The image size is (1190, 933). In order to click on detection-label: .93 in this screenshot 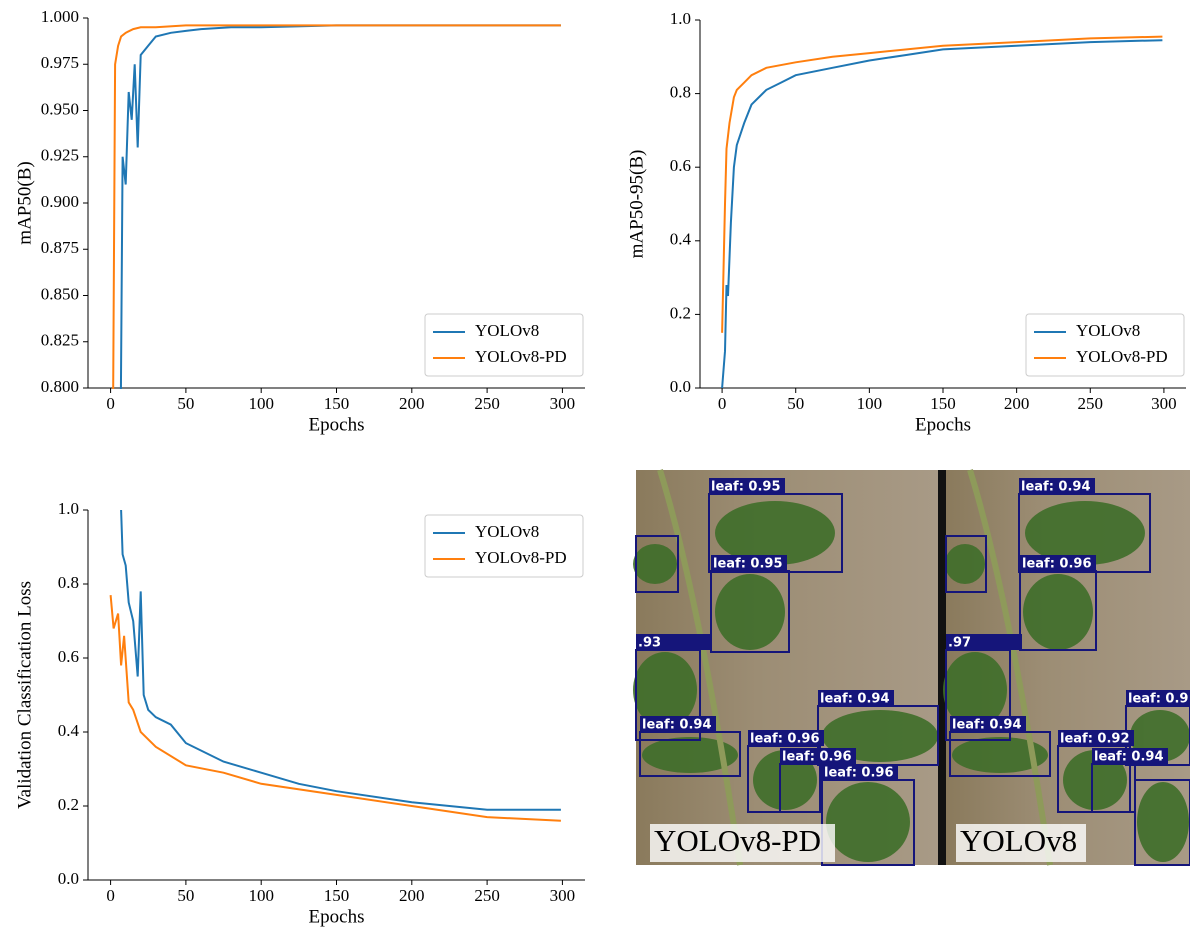, I will do `click(649, 643)`.